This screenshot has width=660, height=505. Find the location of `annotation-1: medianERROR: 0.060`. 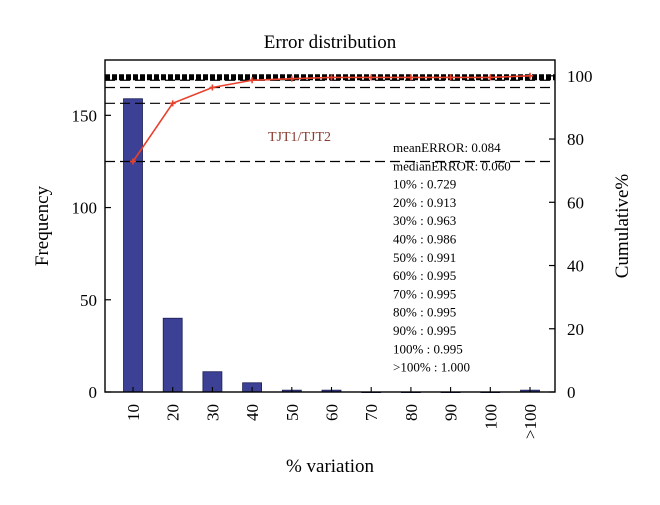

annotation-1: medianERROR: 0.060 is located at coordinates (452, 165).